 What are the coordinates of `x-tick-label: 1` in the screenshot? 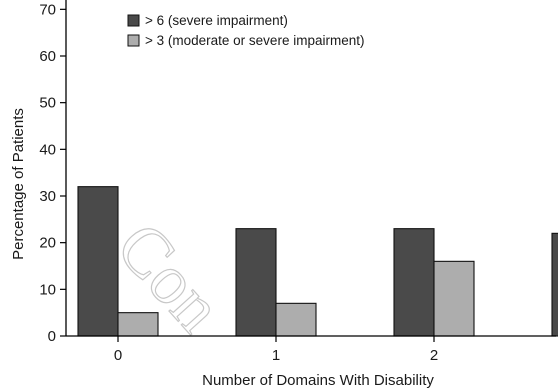 It's located at (276, 355).